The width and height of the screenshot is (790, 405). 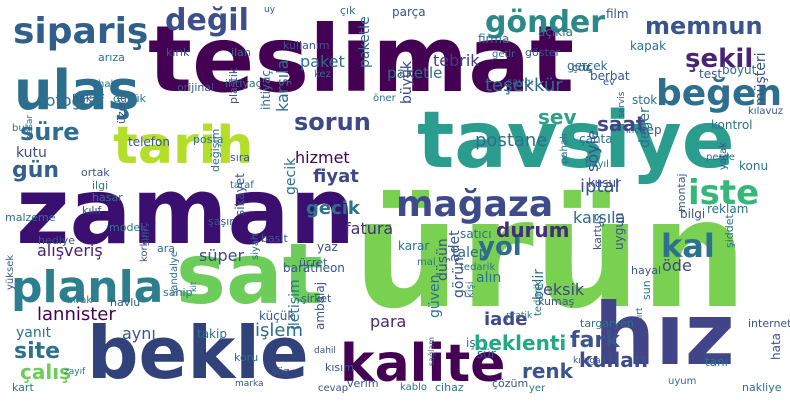 I want to click on word-zayif: marka, so click(x=249, y=384).